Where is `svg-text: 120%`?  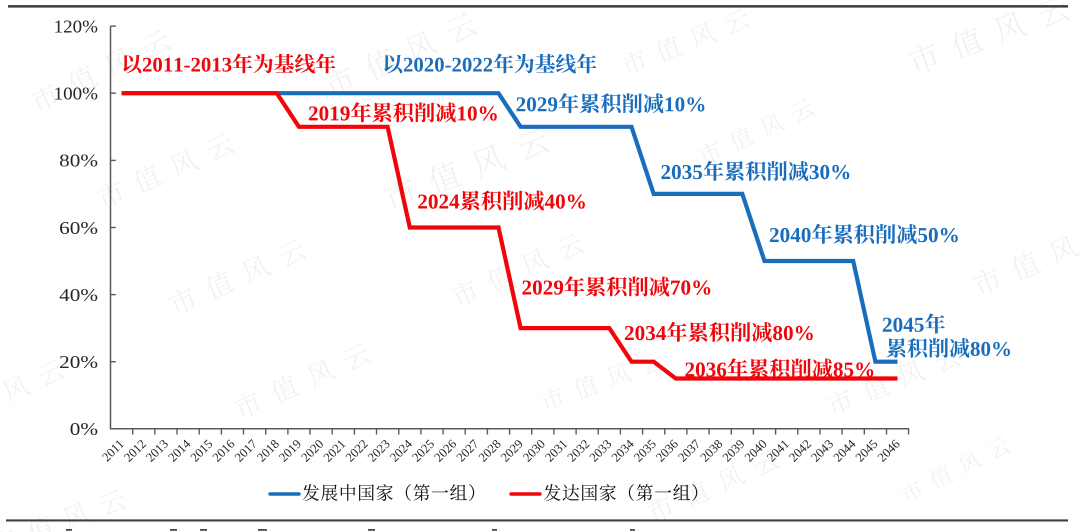 svg-text: 120% is located at coordinates (76, 26).